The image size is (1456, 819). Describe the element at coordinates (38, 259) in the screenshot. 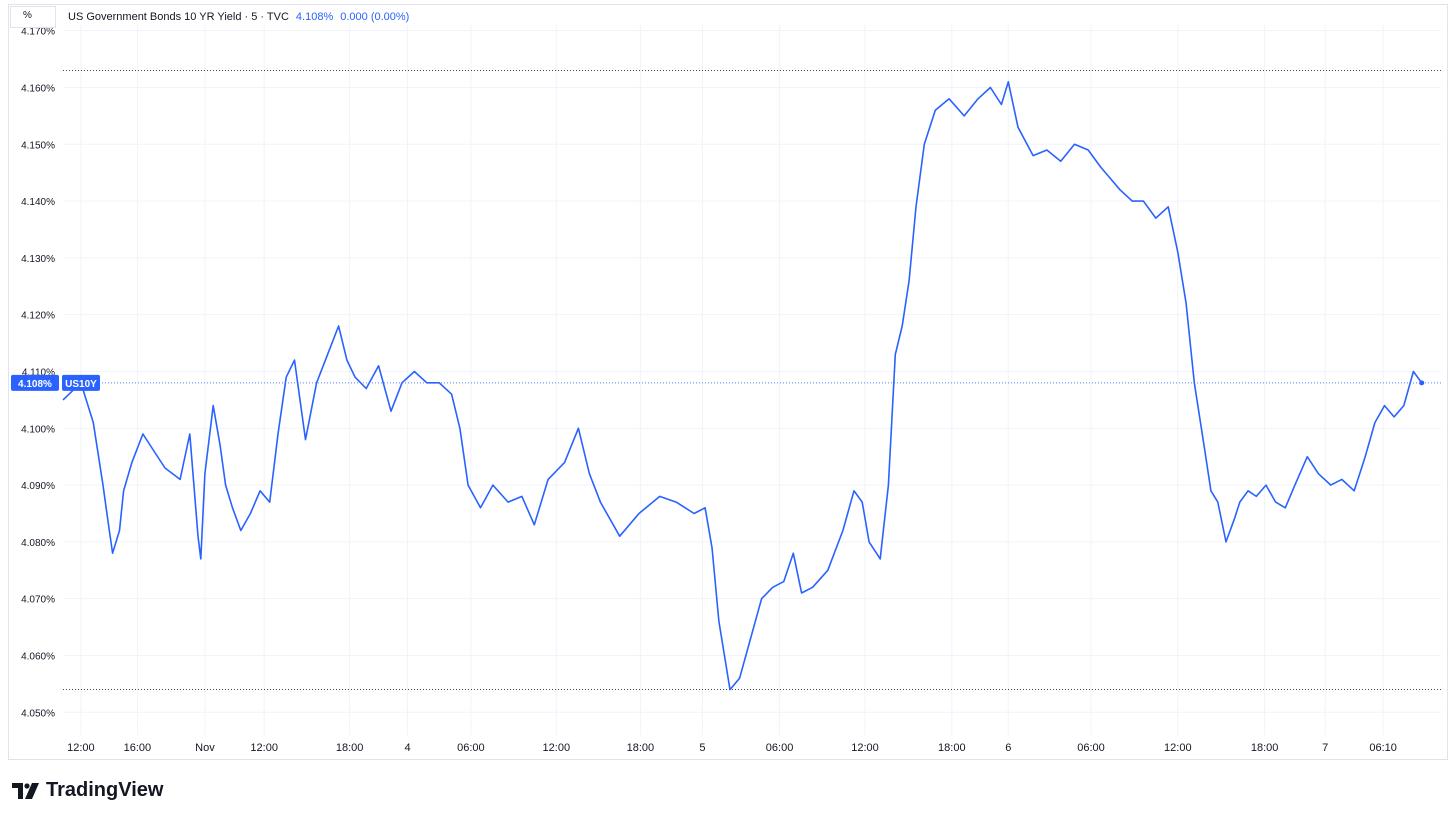

I see `y-tick-label: 4.130%` at that location.